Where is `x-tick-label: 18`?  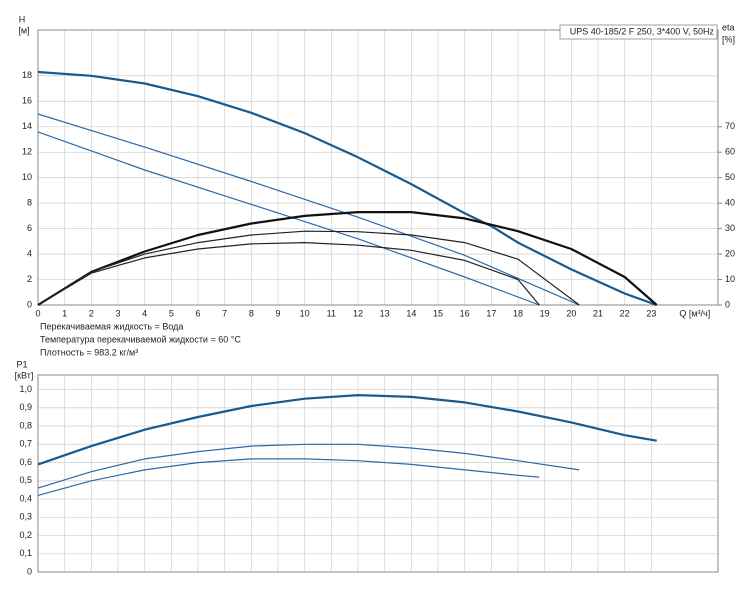
x-tick-label: 18 is located at coordinates (518, 313).